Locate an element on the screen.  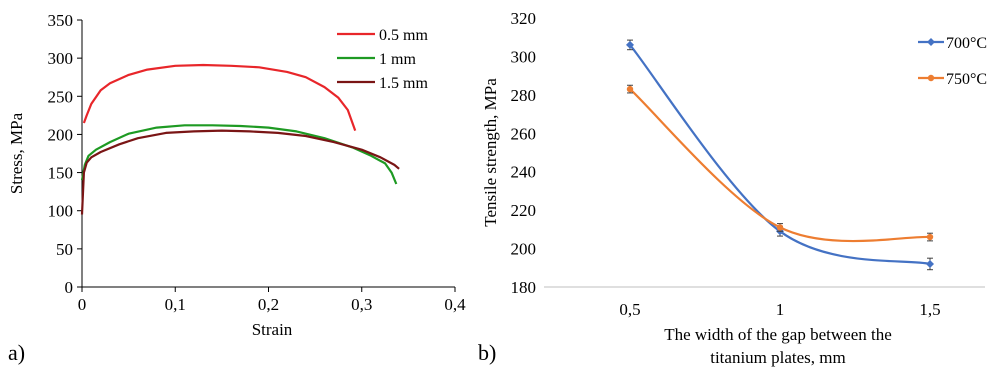
panel-b-y-tick-label: 240 is located at coordinates (524, 172).